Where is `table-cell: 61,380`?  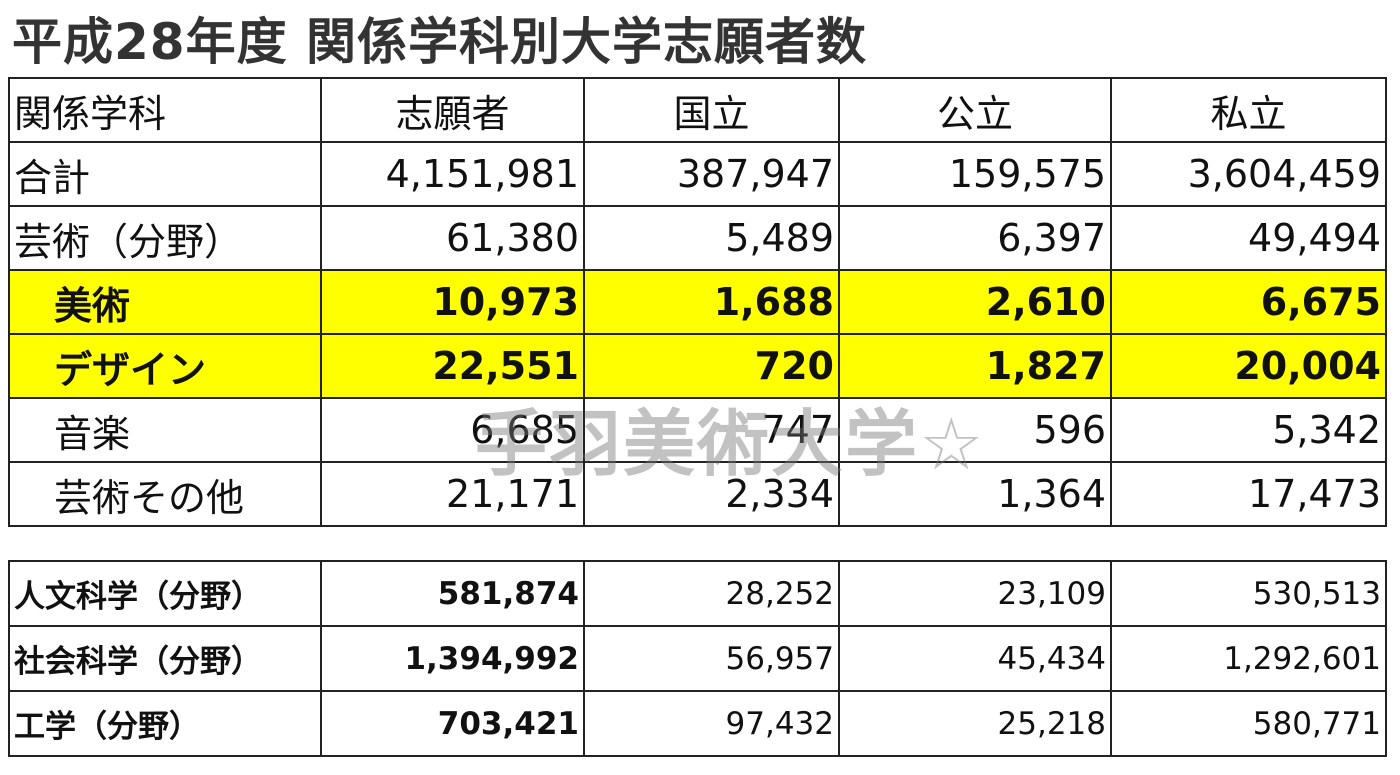 table-cell: 61,380 is located at coordinates (452, 238).